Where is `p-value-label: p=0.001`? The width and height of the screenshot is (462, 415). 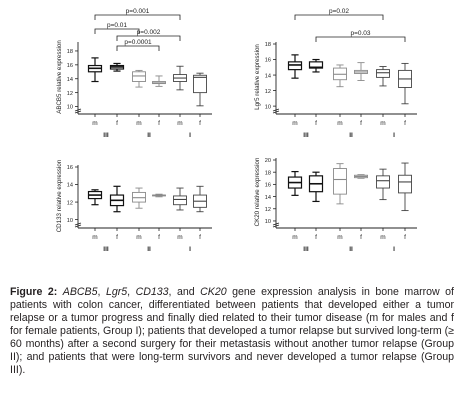 p-value-label: p=0.001 is located at coordinates (138, 11).